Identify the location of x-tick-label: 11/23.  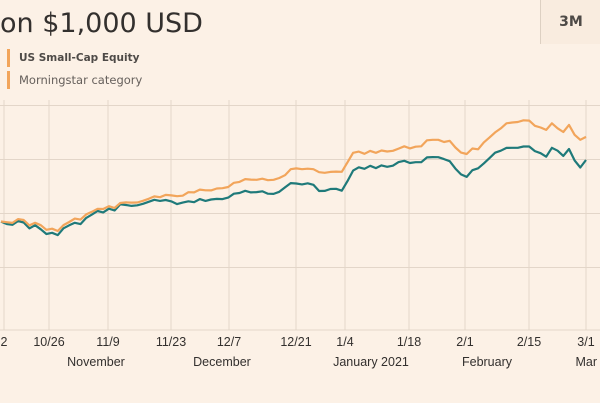
(171, 342).